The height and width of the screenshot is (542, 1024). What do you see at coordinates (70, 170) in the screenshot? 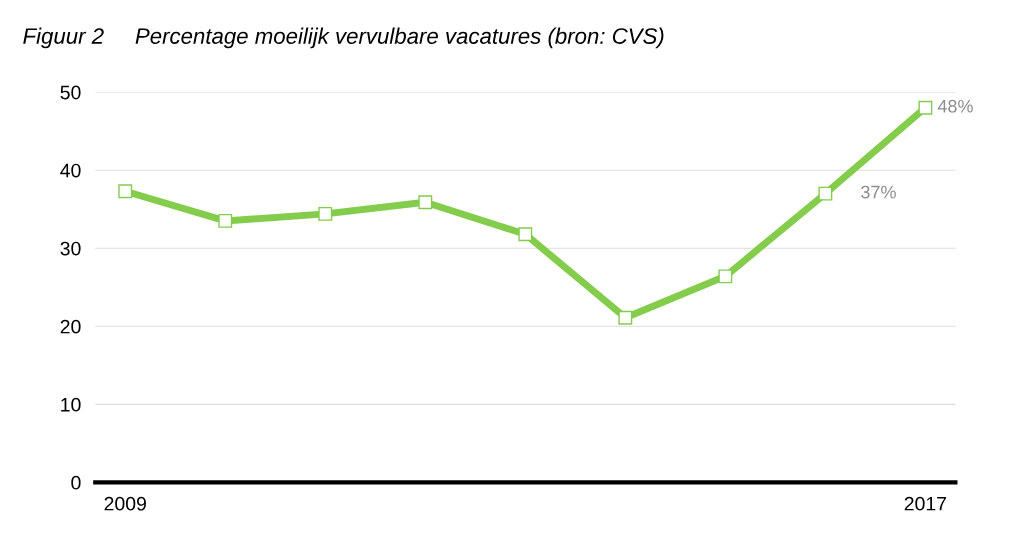
I see `y-tick-label: 40` at bounding box center [70, 170].